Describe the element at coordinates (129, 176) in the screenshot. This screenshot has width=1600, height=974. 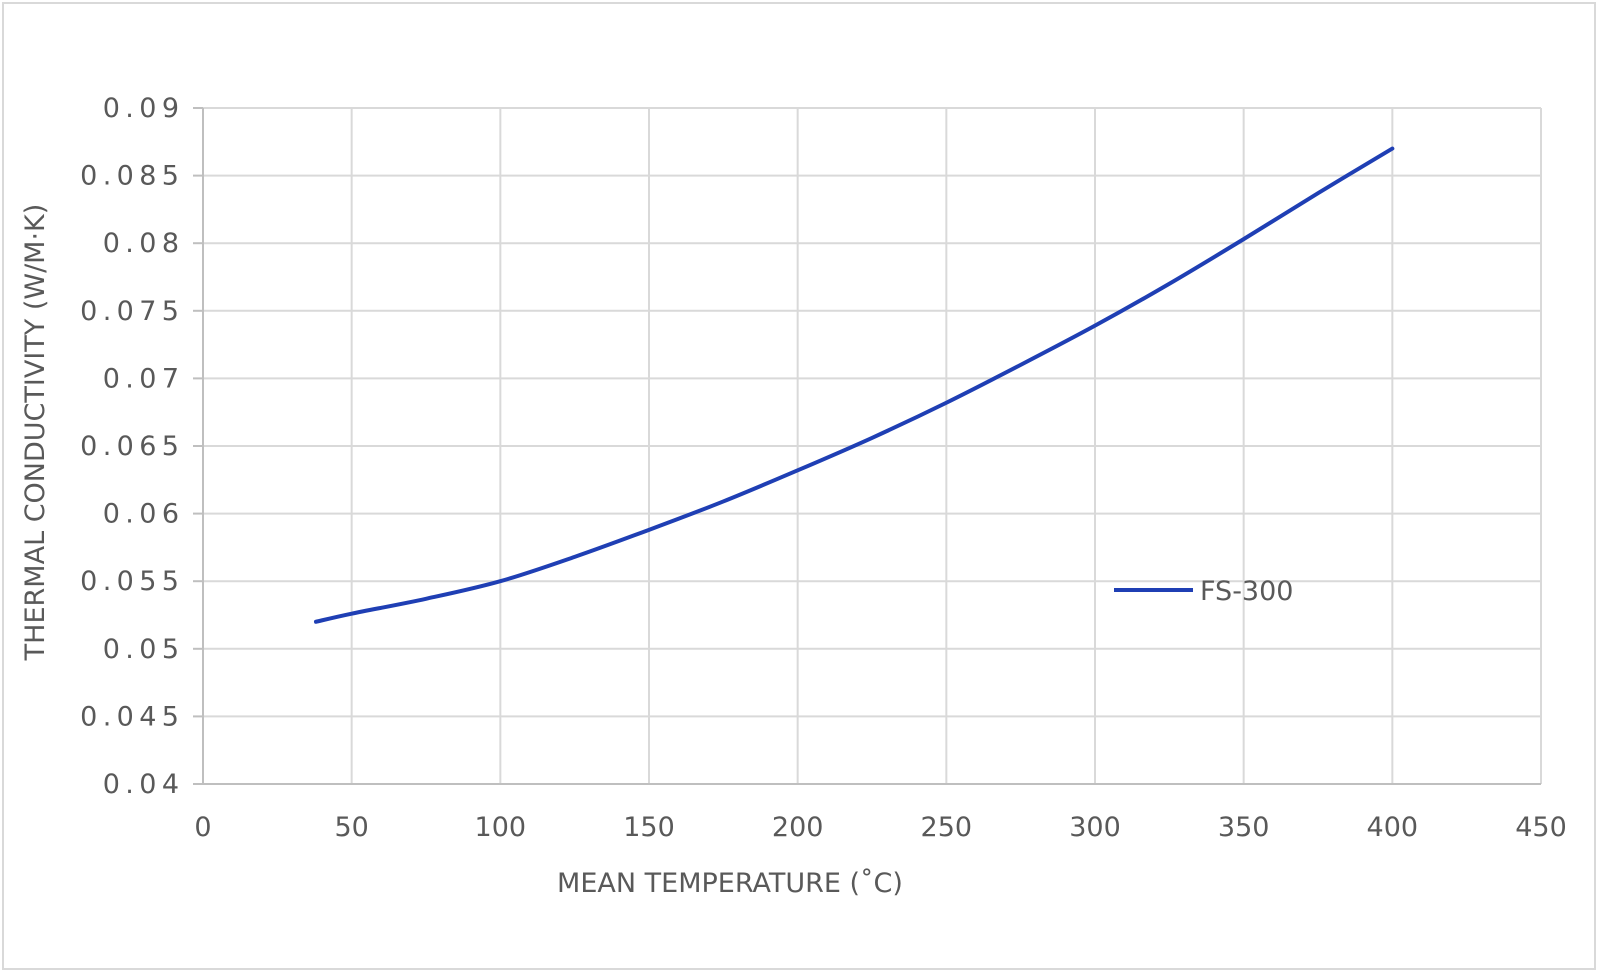
I see `y-tick-label: 0 . 0 8 5` at that location.